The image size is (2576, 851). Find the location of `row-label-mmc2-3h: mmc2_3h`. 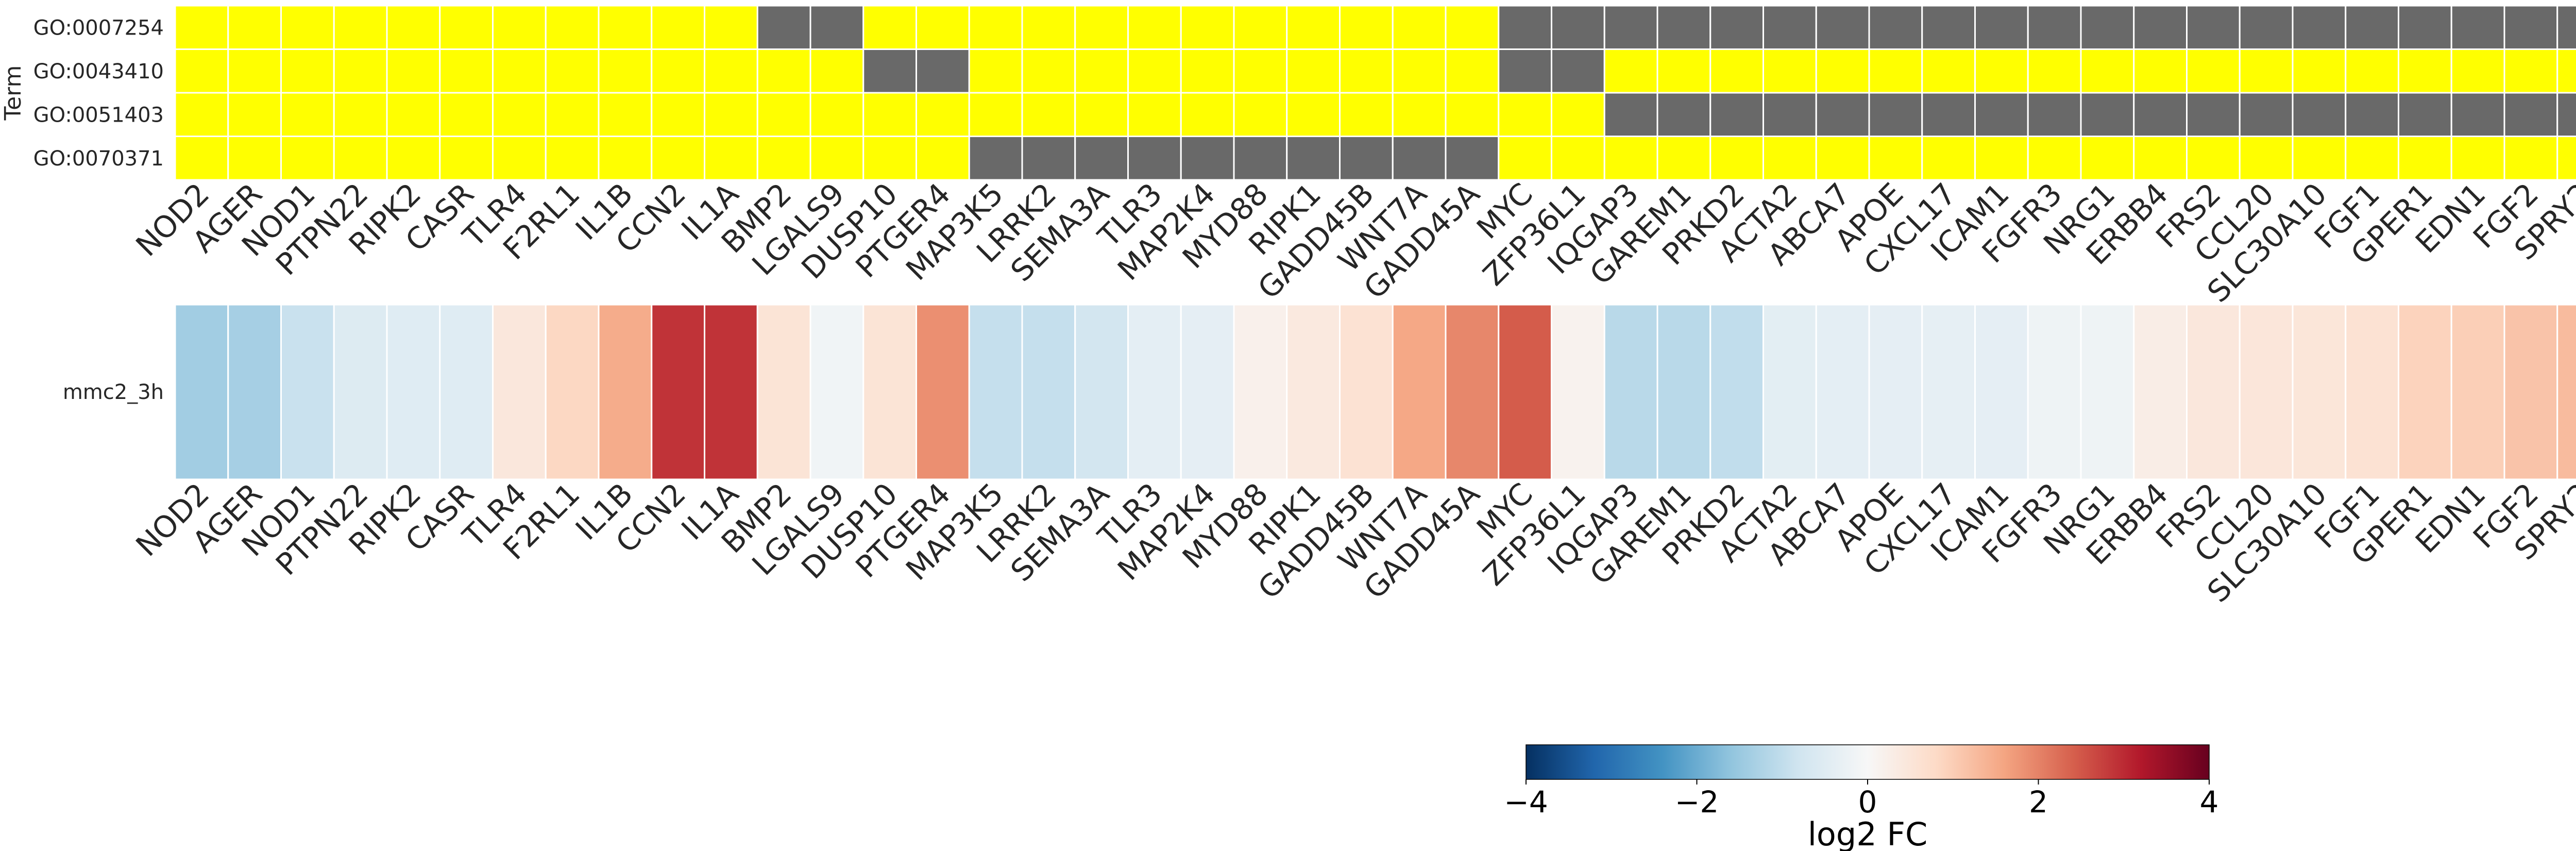

row-label-mmc2-3h: mmc2_3h is located at coordinates (113, 392).